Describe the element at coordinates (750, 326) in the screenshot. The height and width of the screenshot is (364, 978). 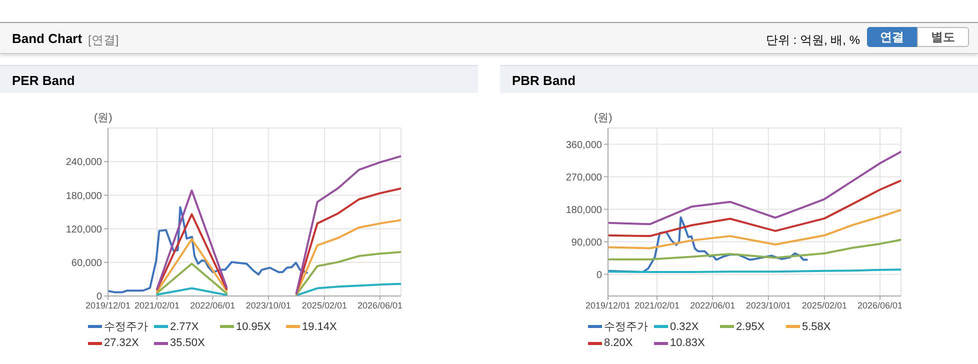
I see `legend-label: 2.95X` at that location.